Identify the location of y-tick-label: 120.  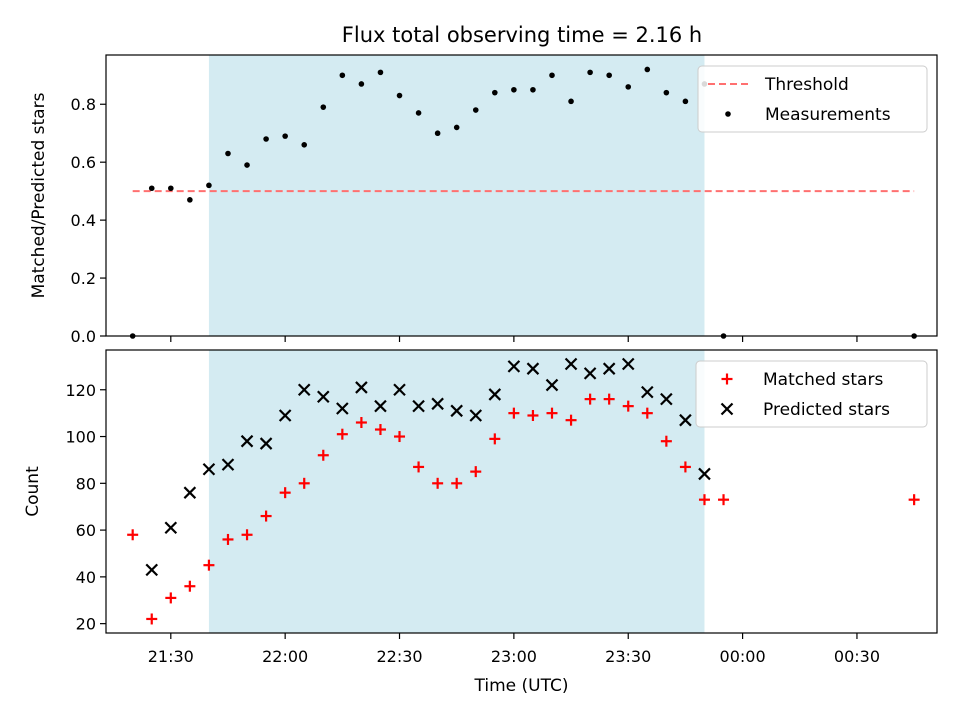
(80, 390).